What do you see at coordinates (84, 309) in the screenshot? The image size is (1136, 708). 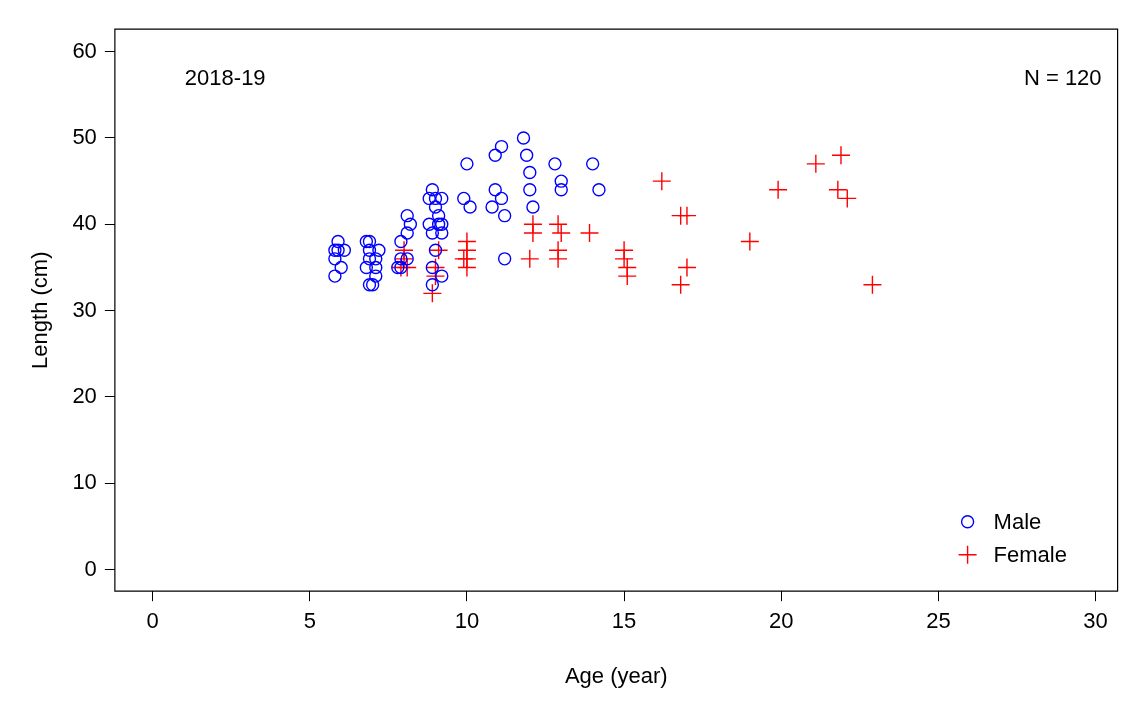 I see `y-tick-label: 30` at bounding box center [84, 309].